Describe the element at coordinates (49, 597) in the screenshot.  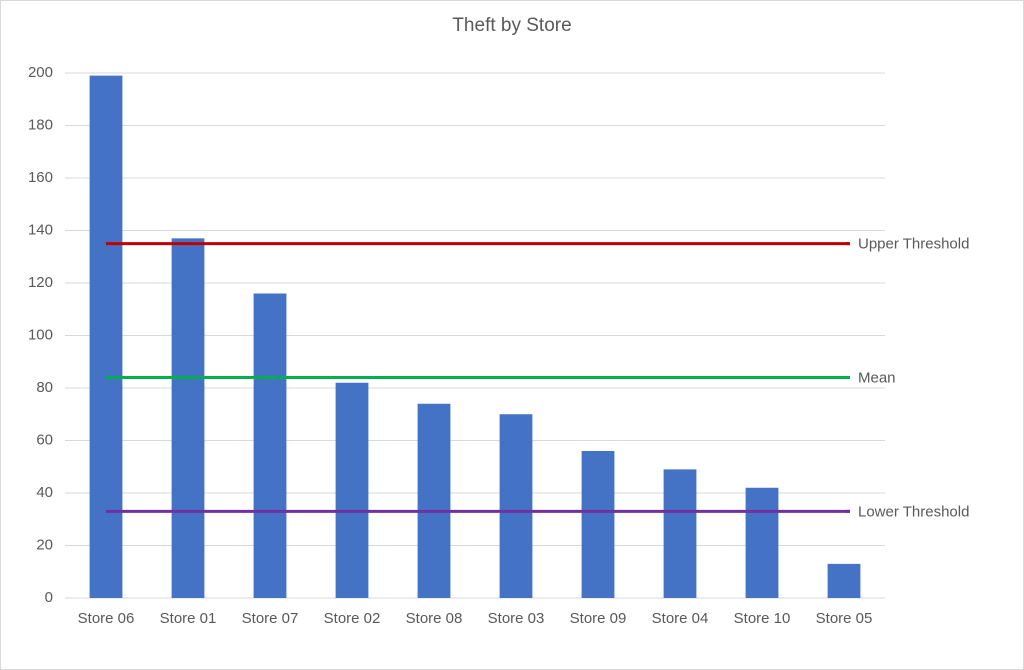
I see `y-tick-label: 0` at that location.